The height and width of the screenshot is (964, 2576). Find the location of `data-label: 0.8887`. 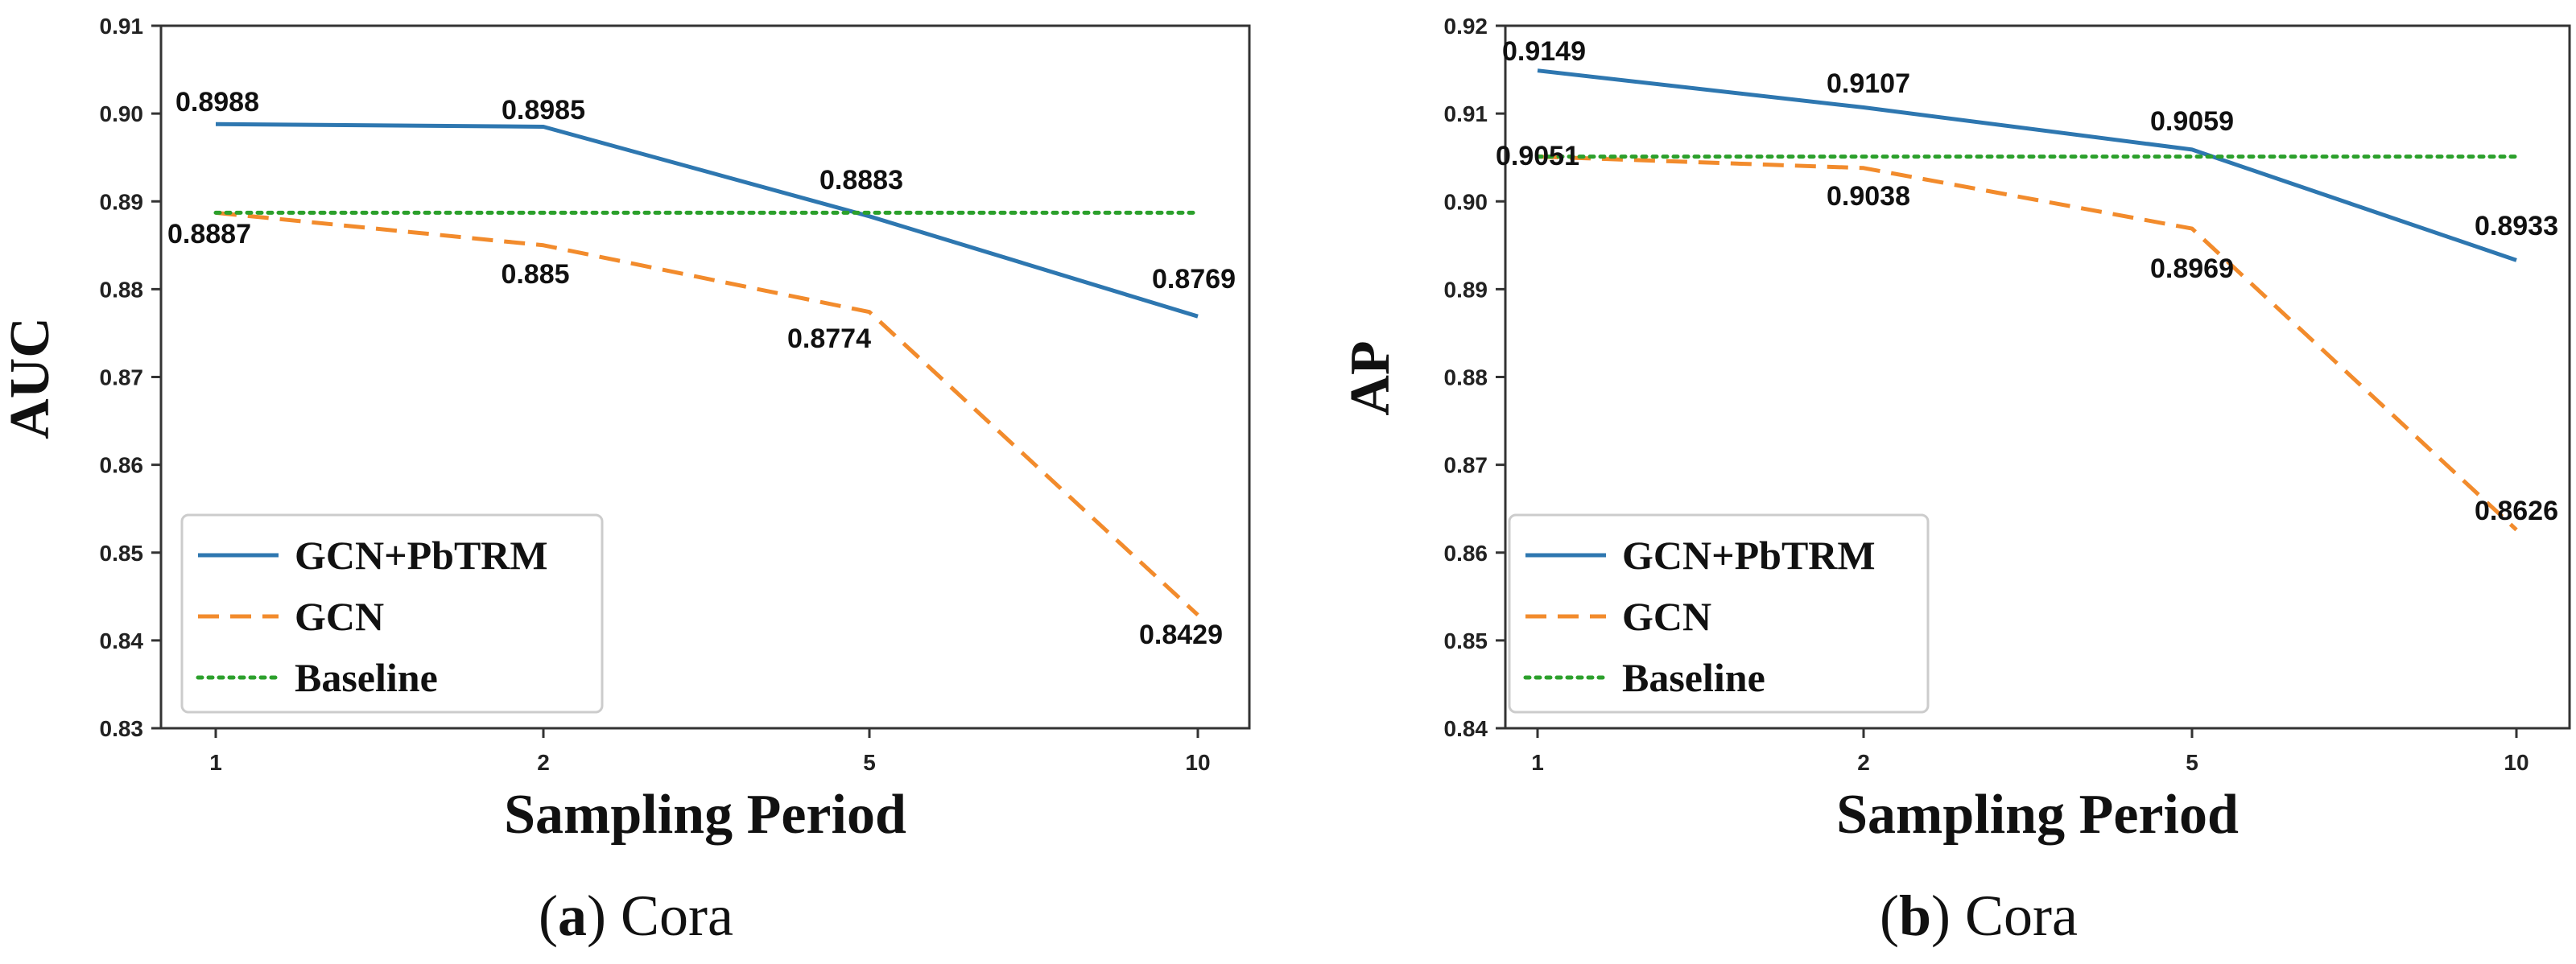

data-label: 0.8887 is located at coordinates (209, 234).